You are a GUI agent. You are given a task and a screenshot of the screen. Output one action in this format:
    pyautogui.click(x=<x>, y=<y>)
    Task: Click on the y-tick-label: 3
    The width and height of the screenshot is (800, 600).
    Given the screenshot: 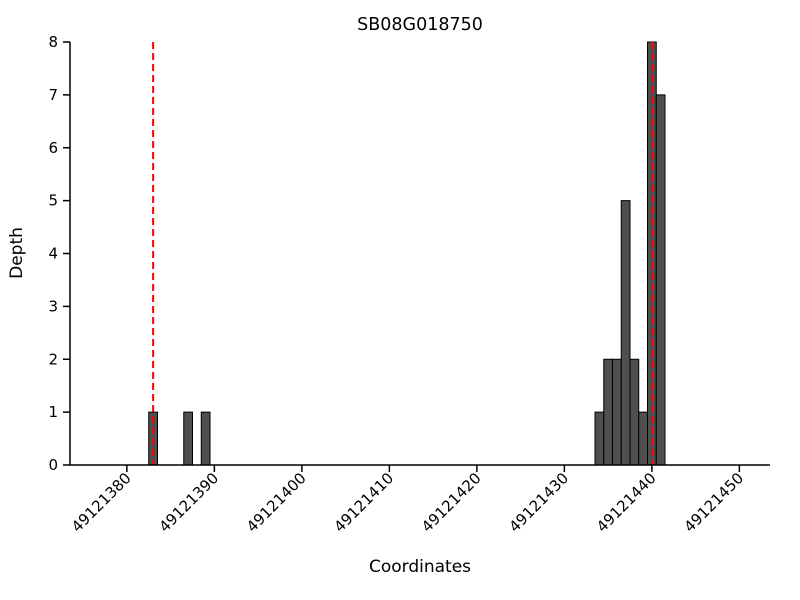 What is the action you would take?
    pyautogui.click(x=53, y=306)
    